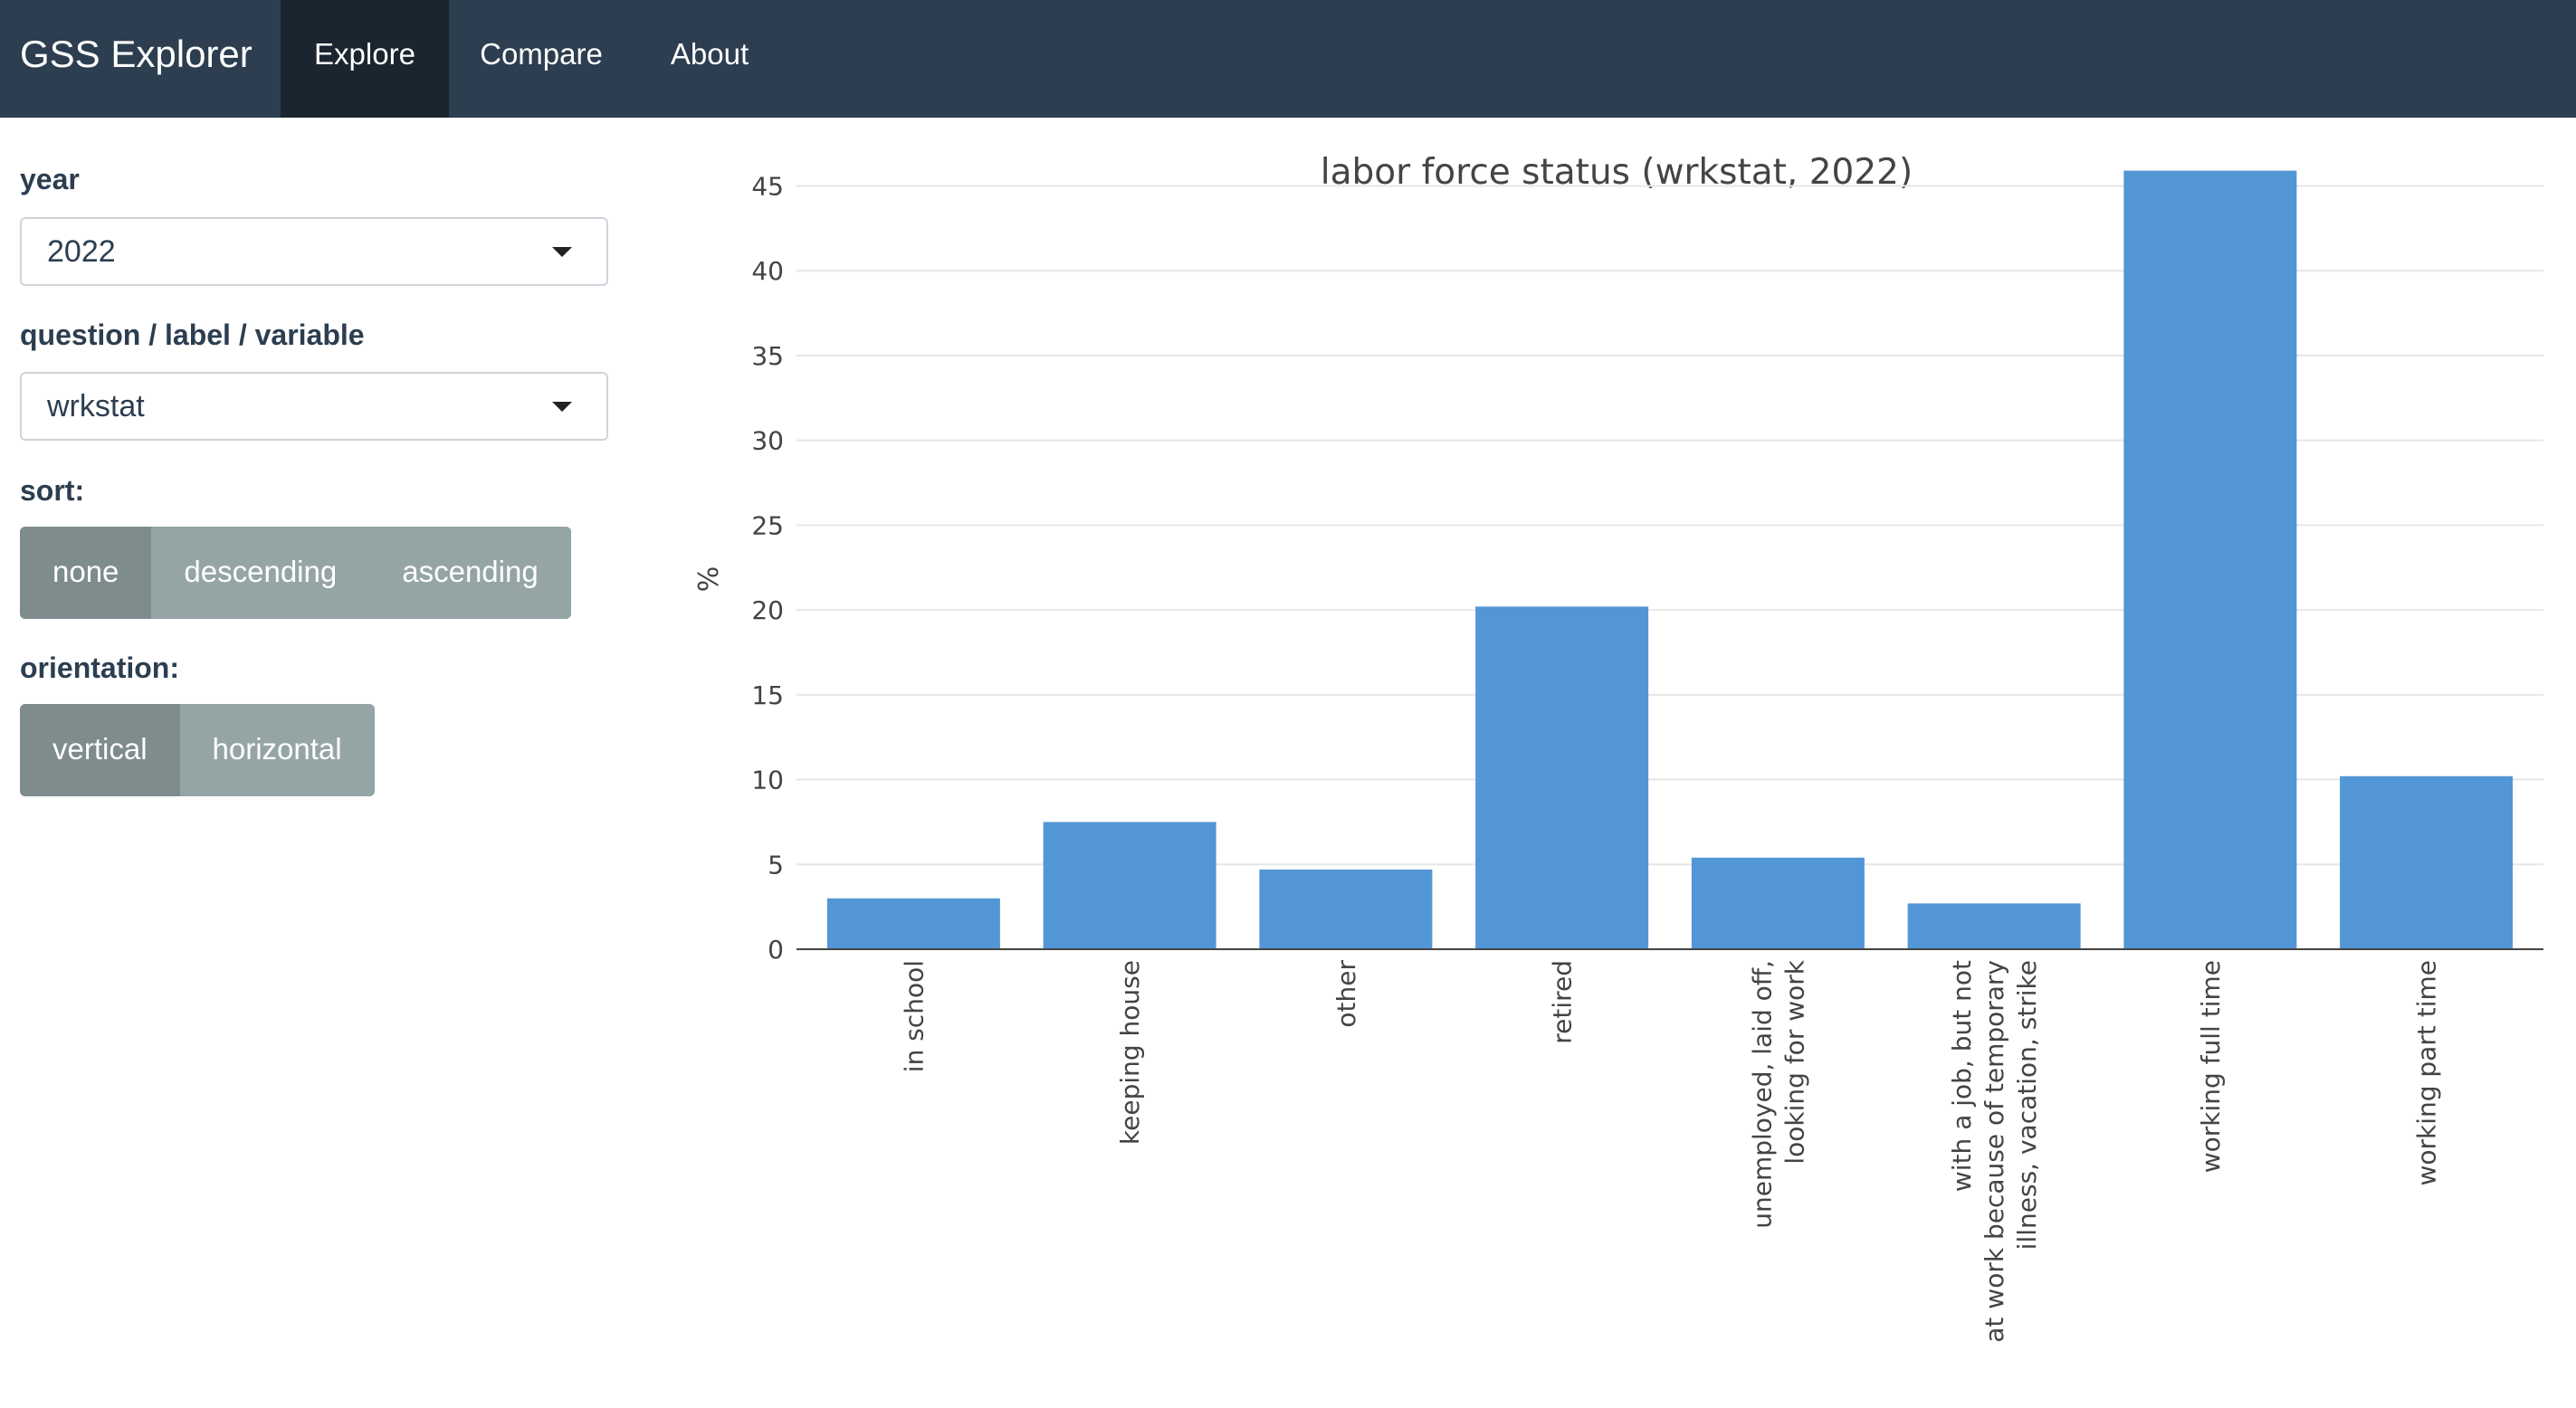  What do you see at coordinates (100, 750) in the screenshot?
I see `orientation-vertical-button: vertical` at bounding box center [100, 750].